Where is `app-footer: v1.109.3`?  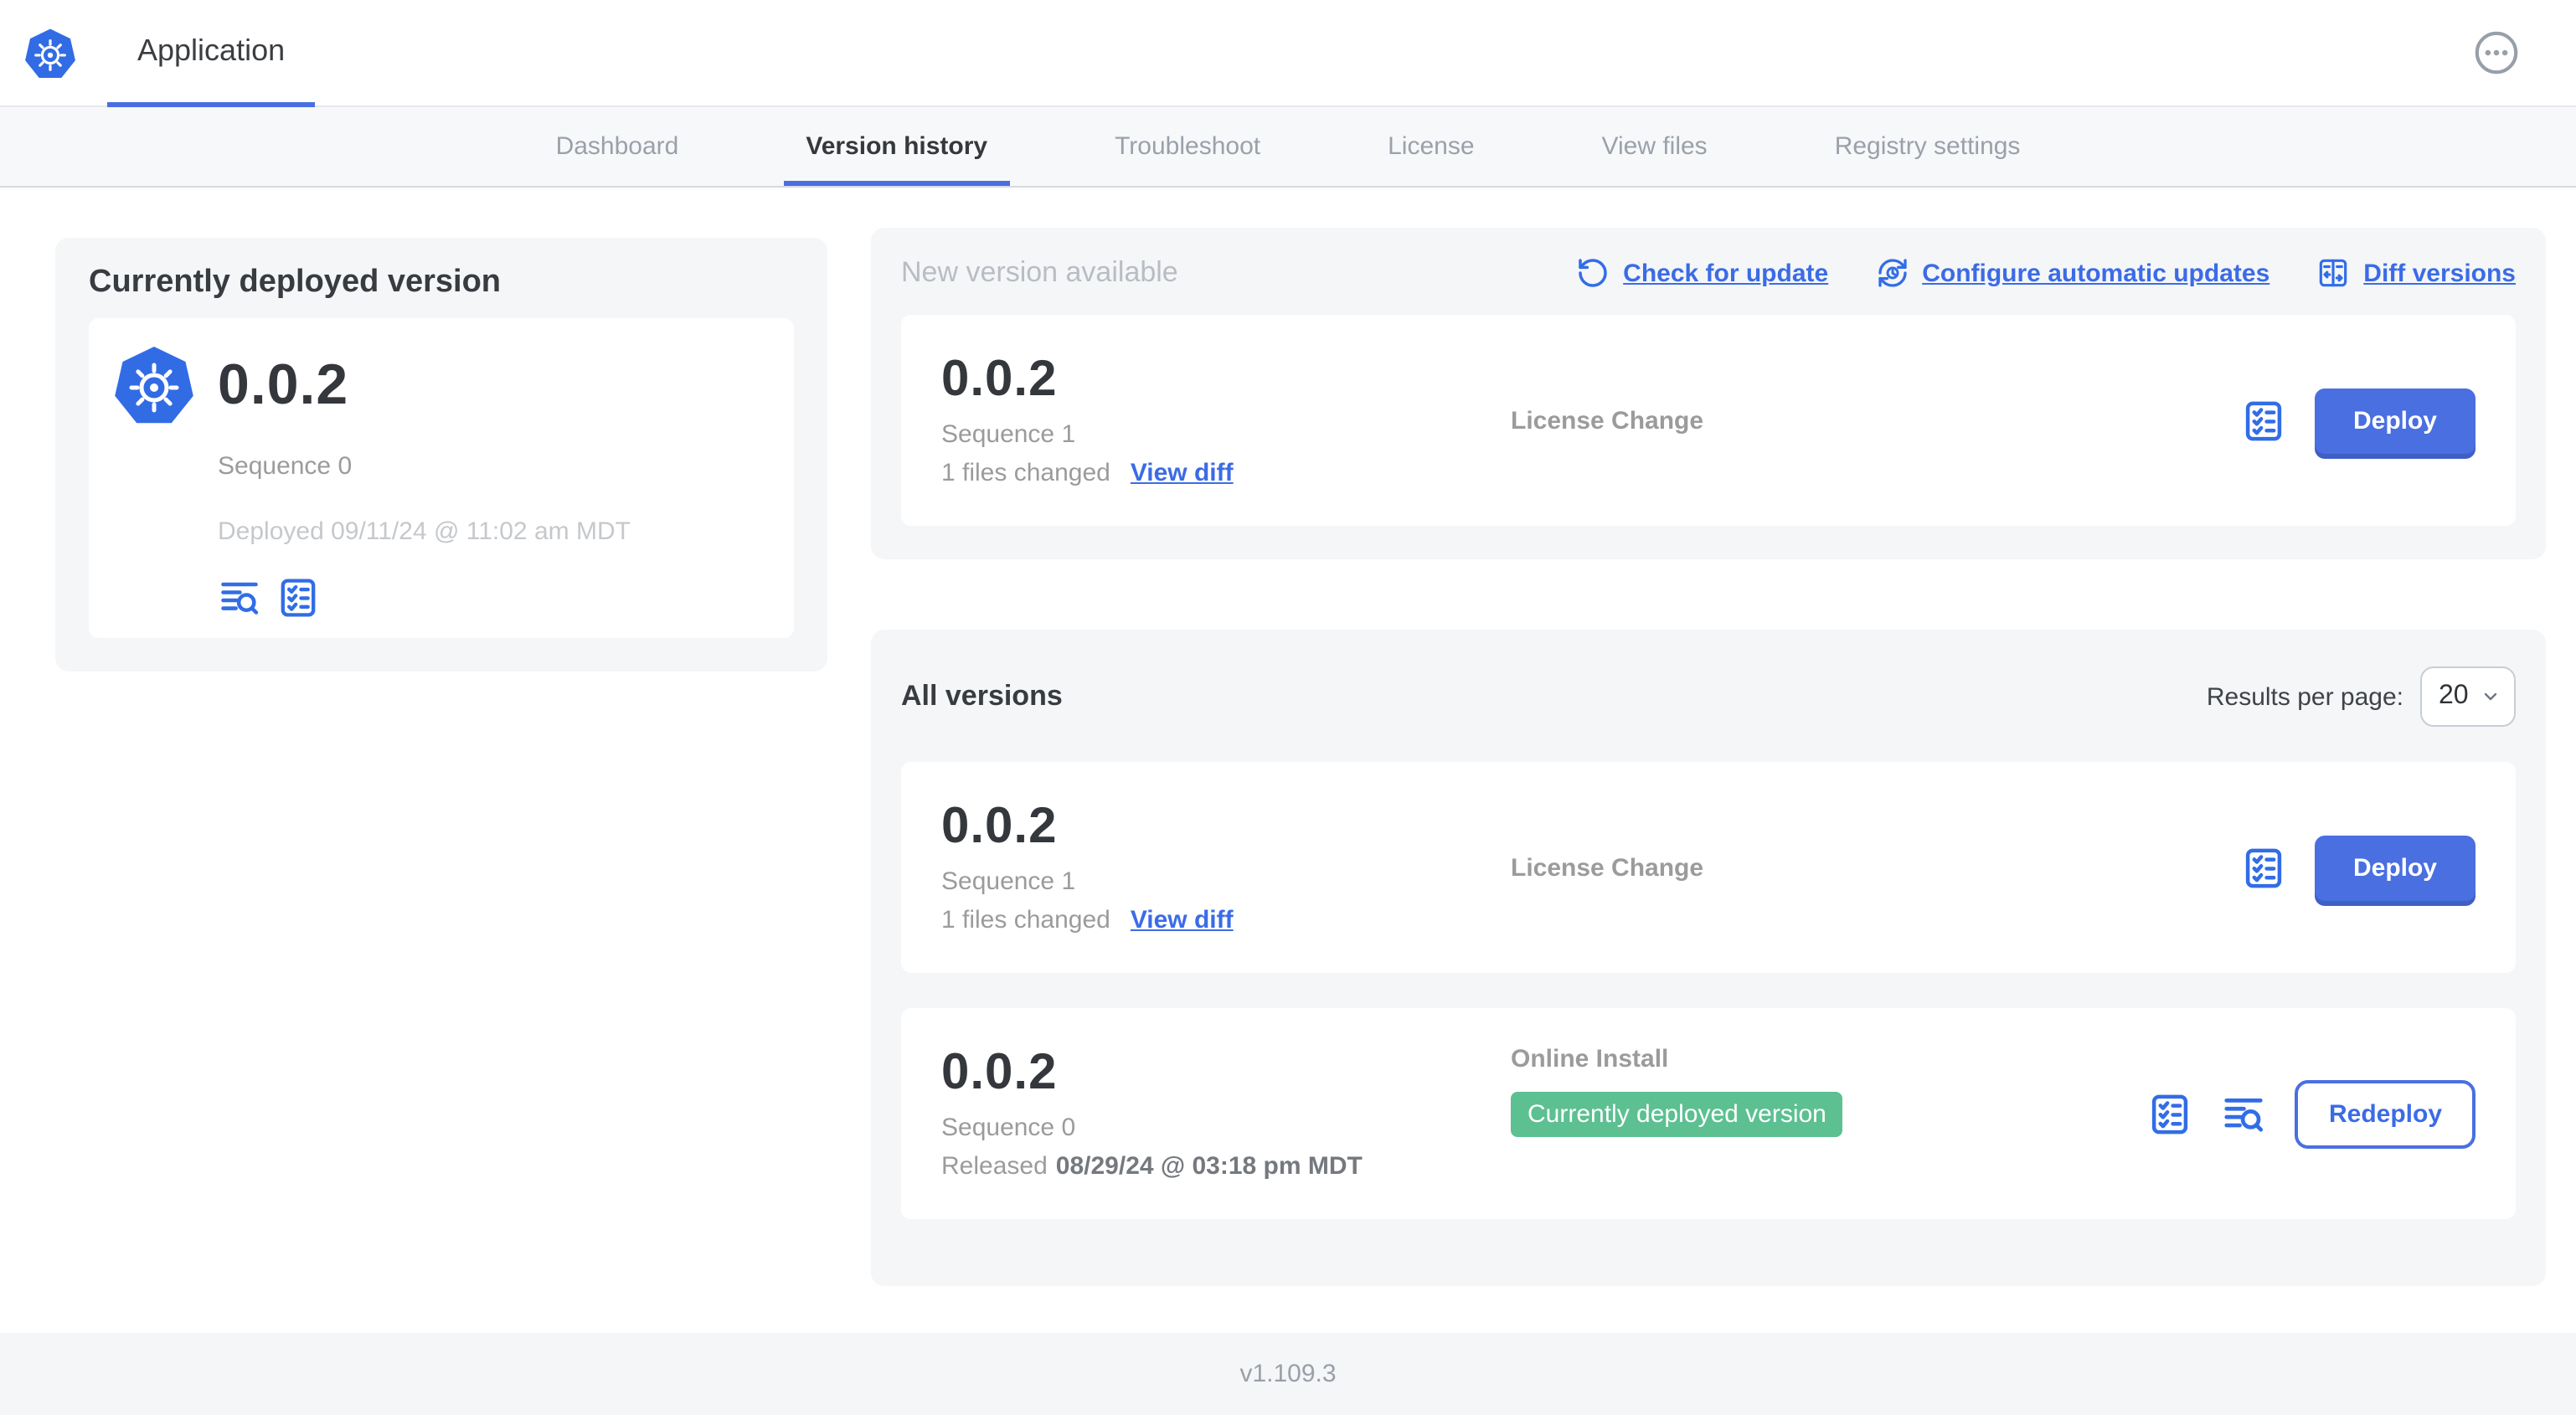
app-footer: v1.109.3 is located at coordinates (1288, 1374).